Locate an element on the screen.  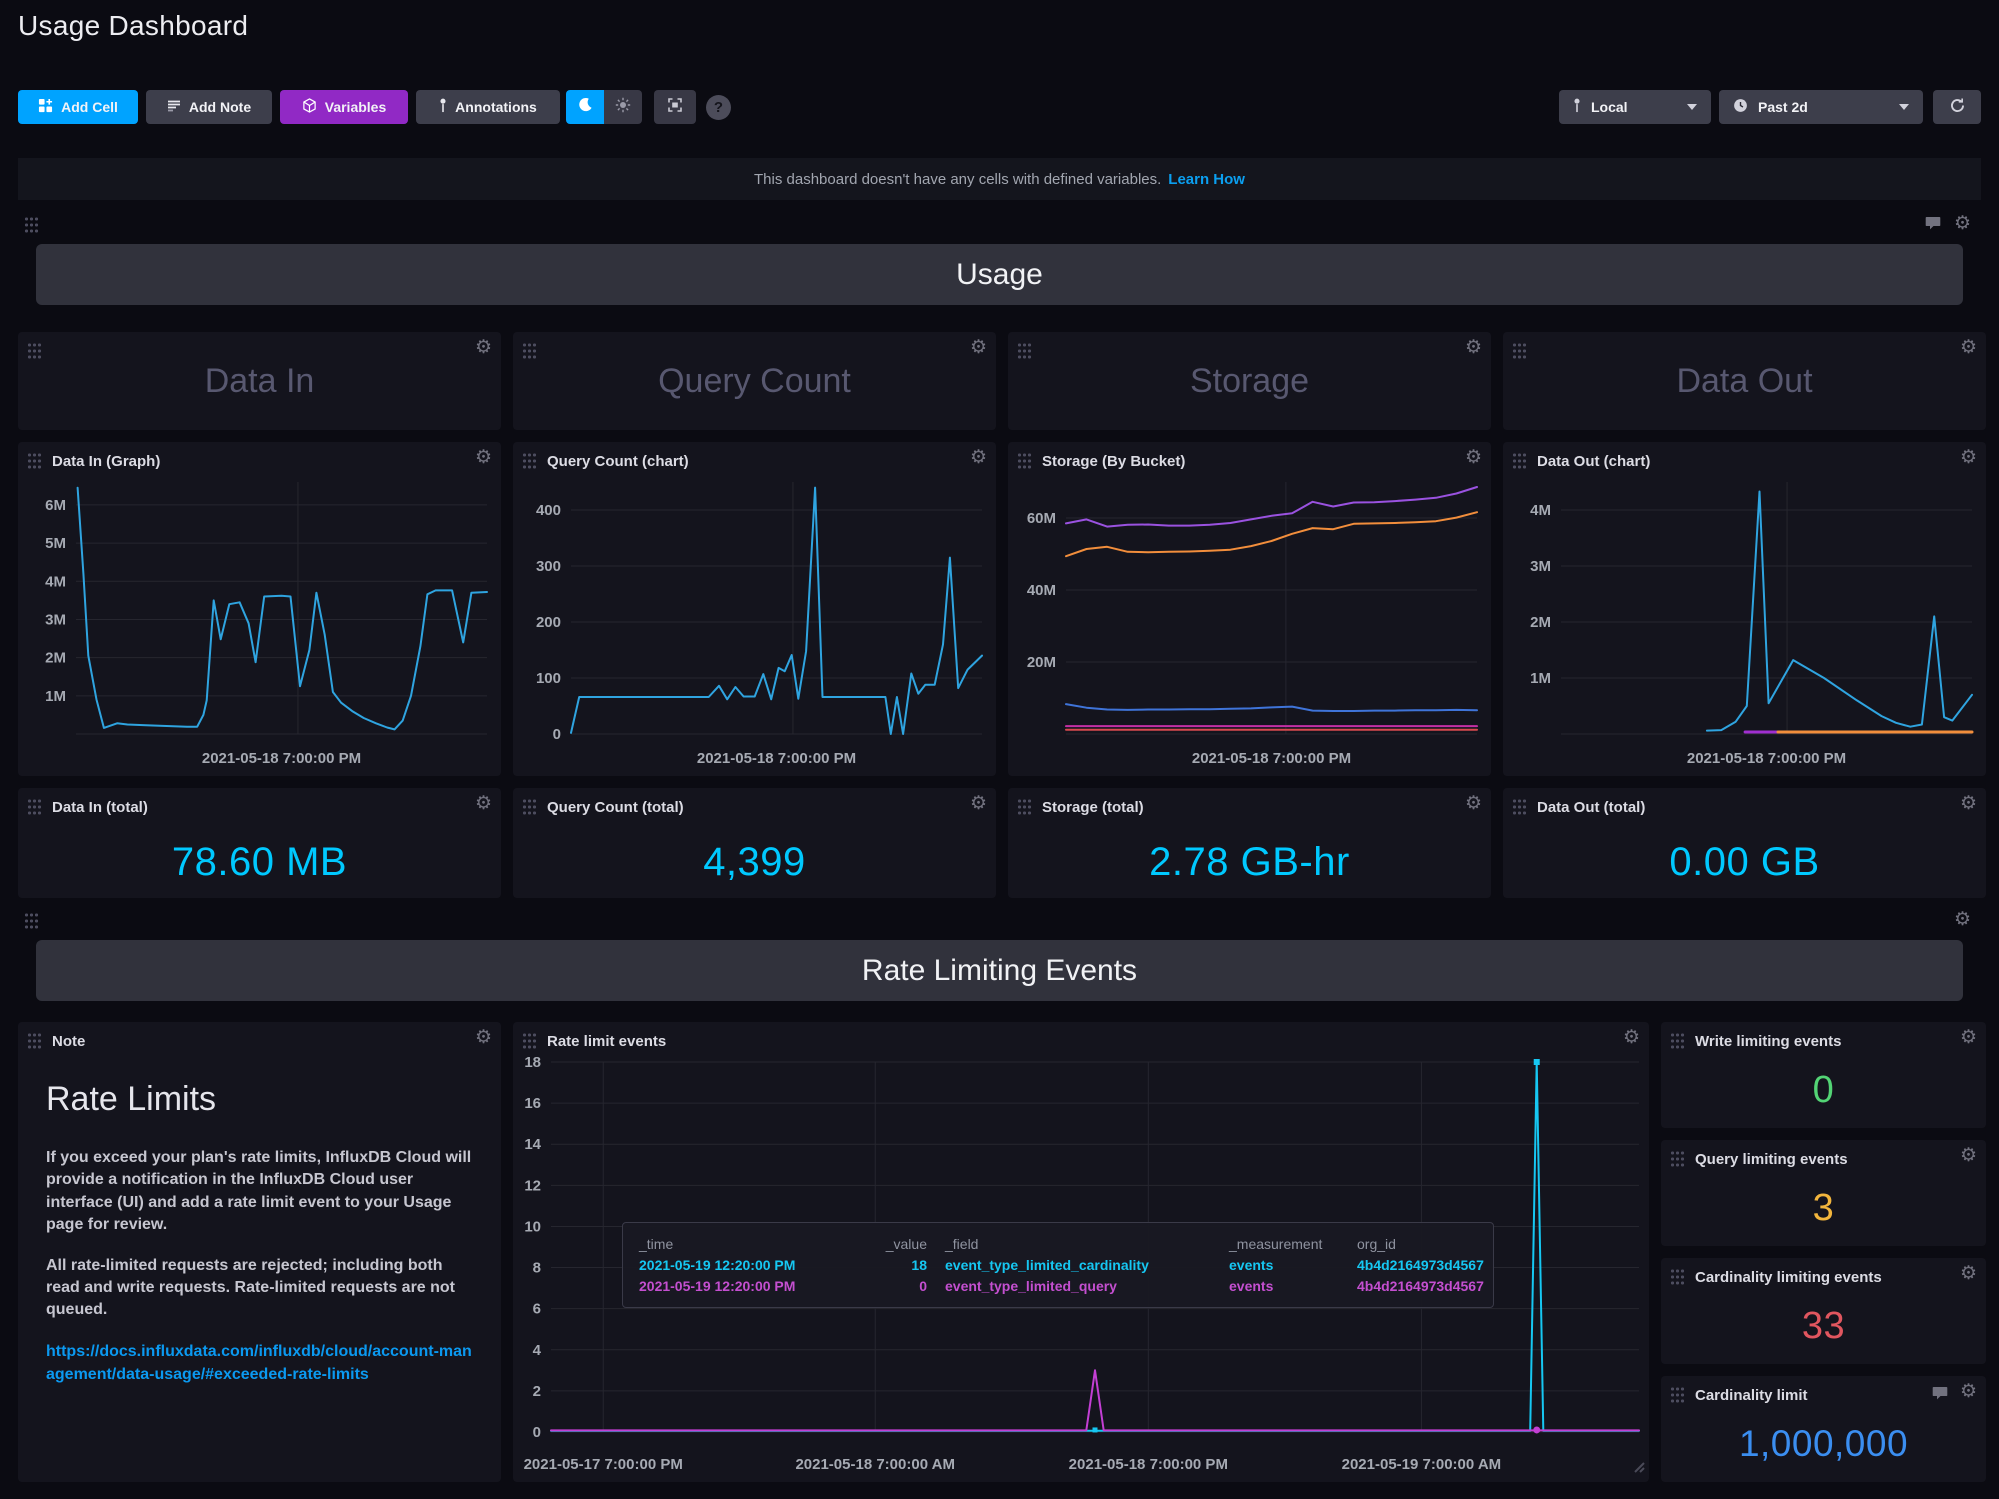
presentation-mode-button is located at coordinates (675, 107).